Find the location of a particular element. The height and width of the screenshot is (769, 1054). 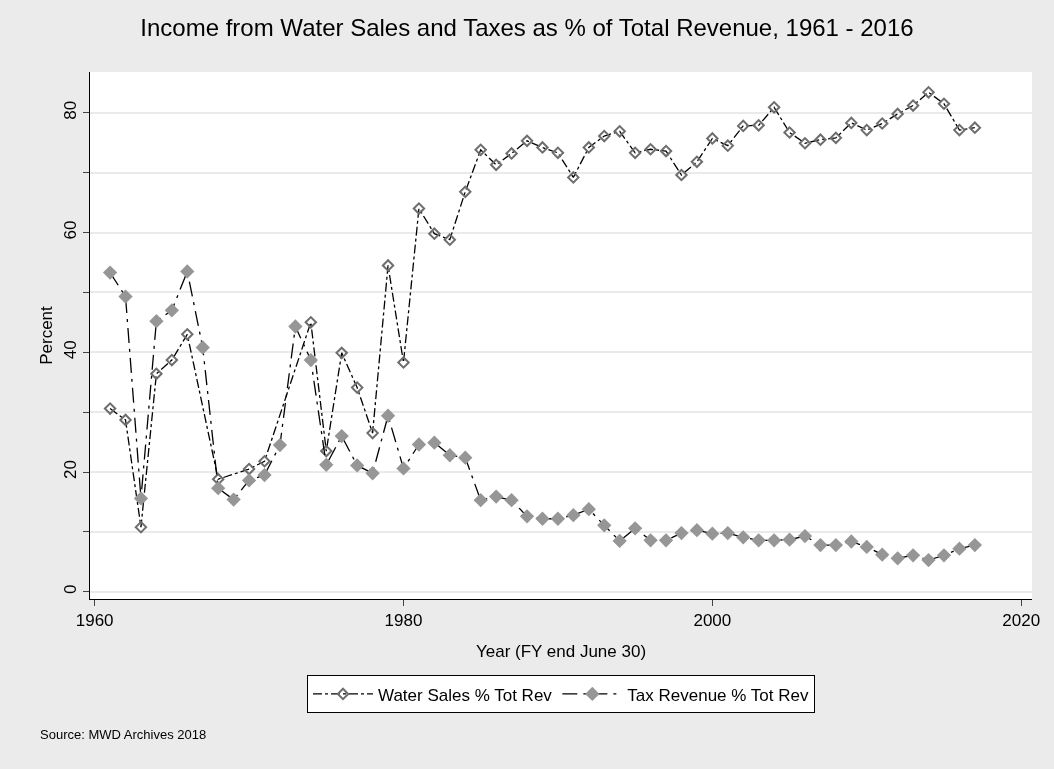

y-tick-label: 40 is located at coordinates (71, 350).